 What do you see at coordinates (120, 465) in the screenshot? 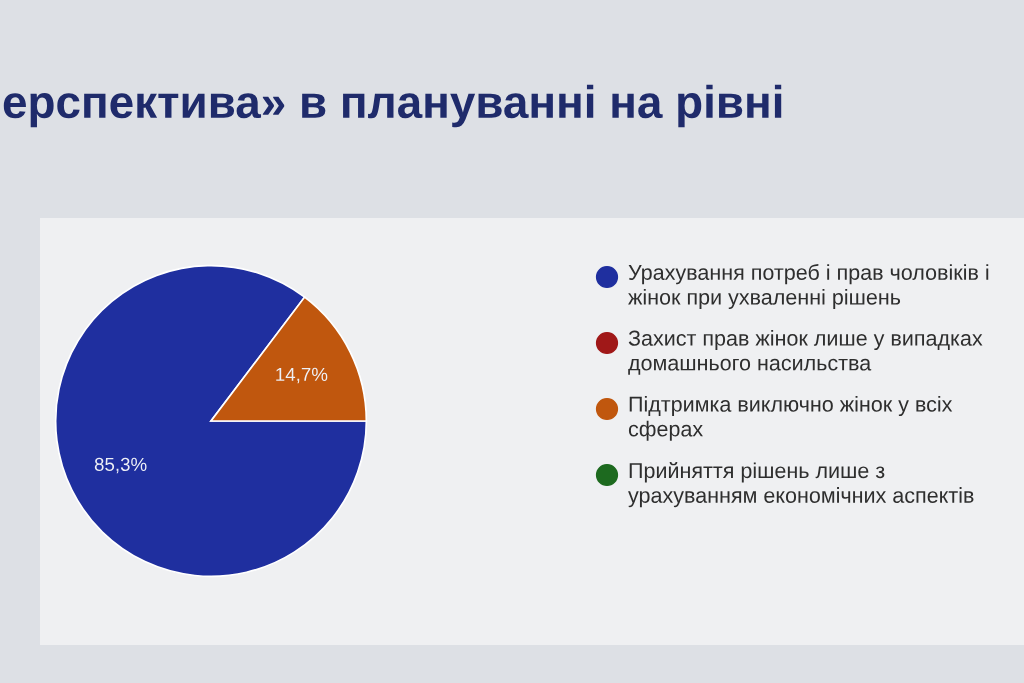
I see `data-label: 85,3%` at bounding box center [120, 465].